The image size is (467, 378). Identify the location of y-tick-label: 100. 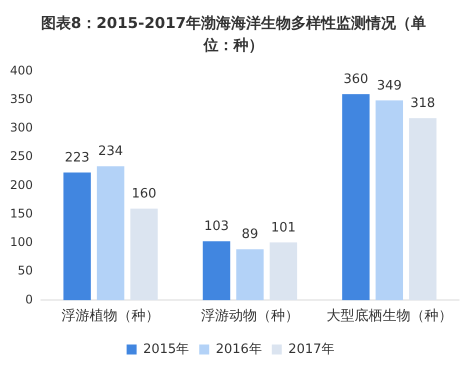
(21, 242).